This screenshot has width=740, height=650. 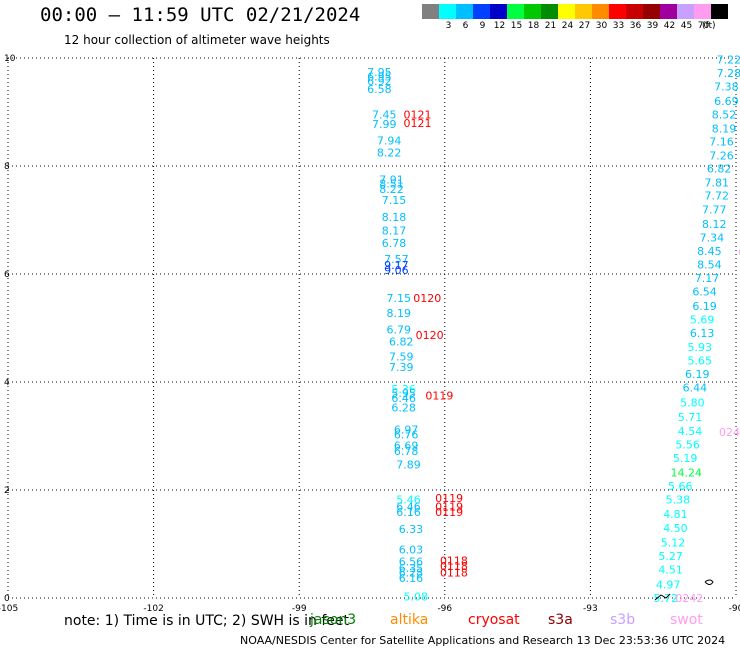 What do you see at coordinates (550, 26) in the screenshot?
I see `legend-label: 21` at bounding box center [550, 26].